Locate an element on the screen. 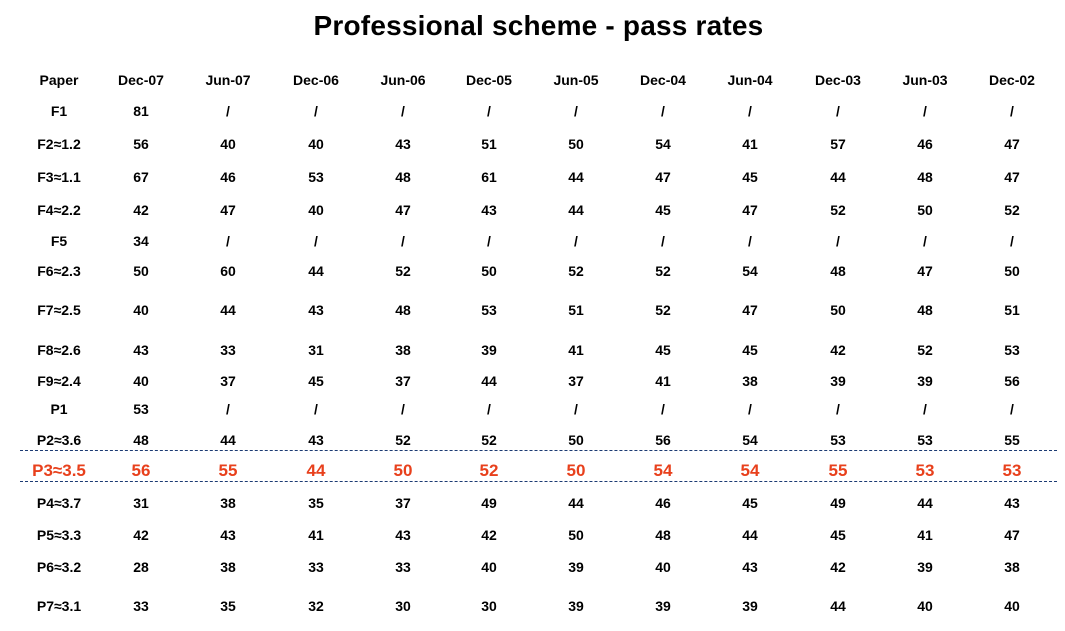 Image resolution: width=1065 pixels, height=631 pixels. paper-label: F7≈2.5 is located at coordinates (59, 310).